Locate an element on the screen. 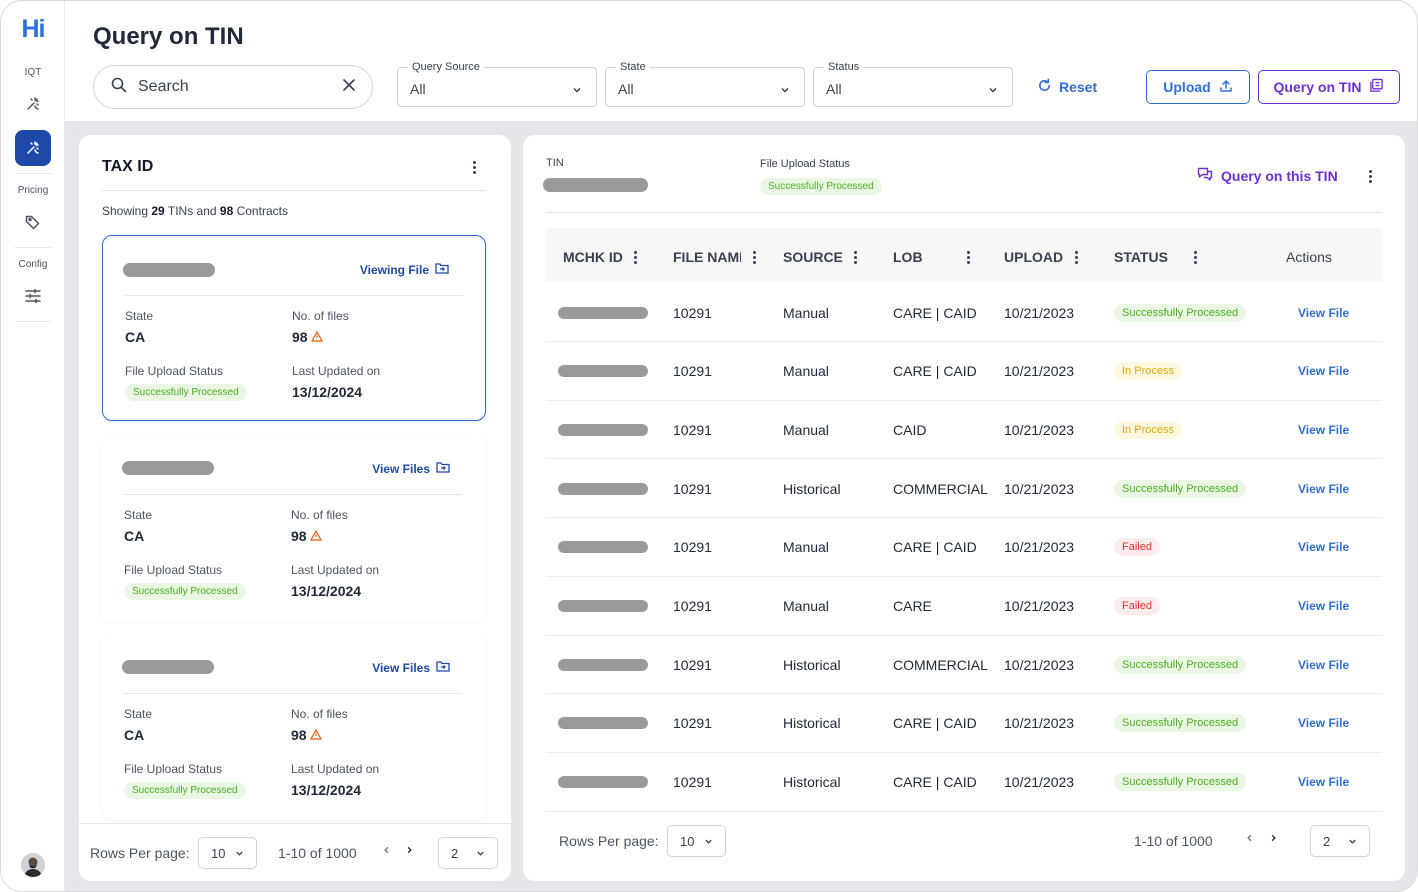 Image resolution: width=1418 pixels, height=892 pixels. column-header-file-name: FILE NAME is located at coordinates (716, 257).